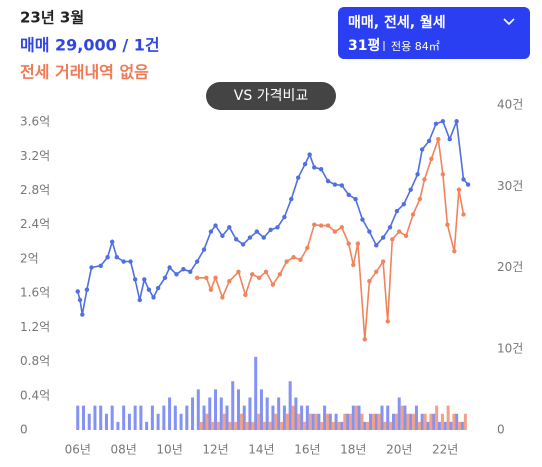 This screenshot has width=542, height=467. What do you see at coordinates (509, 22) in the screenshot?
I see `chevron` at bounding box center [509, 22].